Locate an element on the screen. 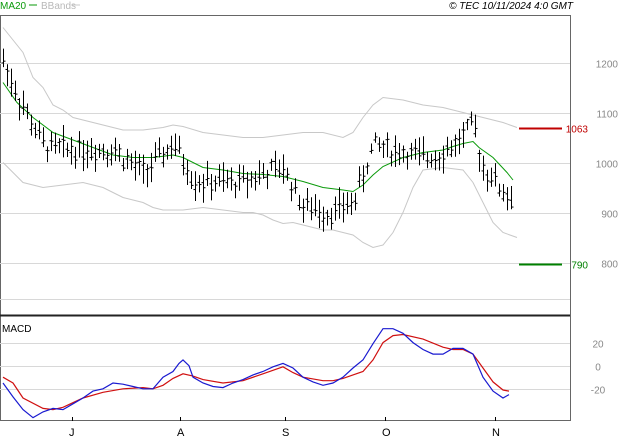  level-label-support: 790 is located at coordinates (579, 266).